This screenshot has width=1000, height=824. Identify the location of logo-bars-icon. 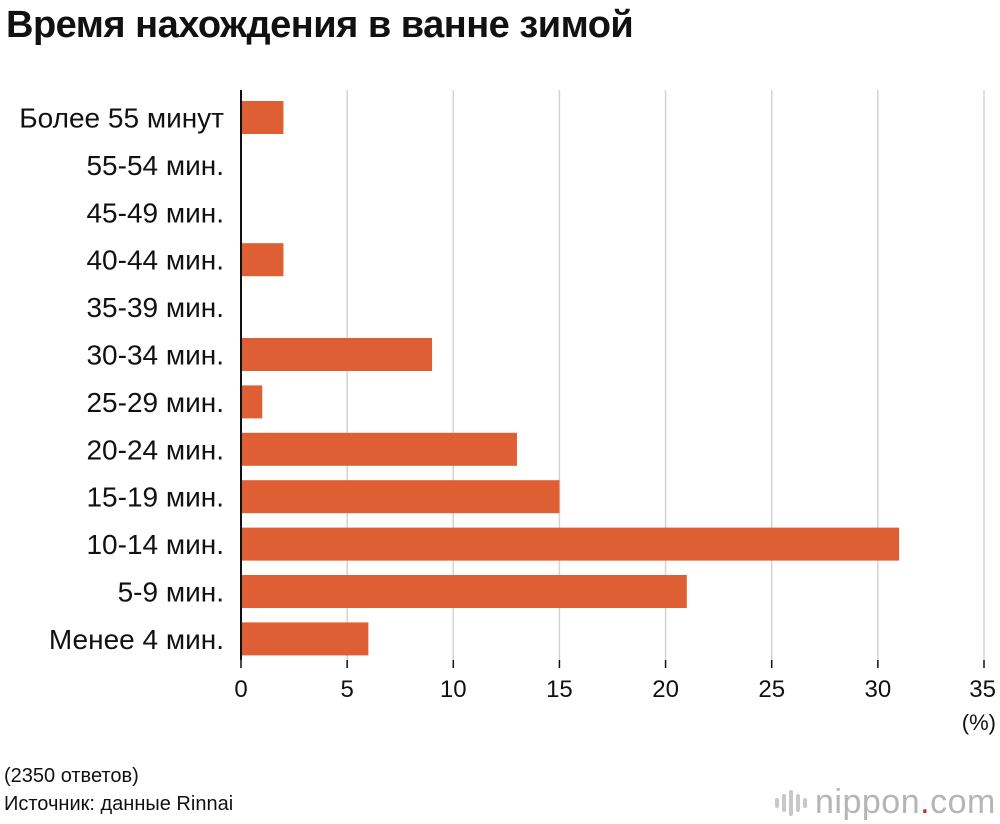
(791, 802).